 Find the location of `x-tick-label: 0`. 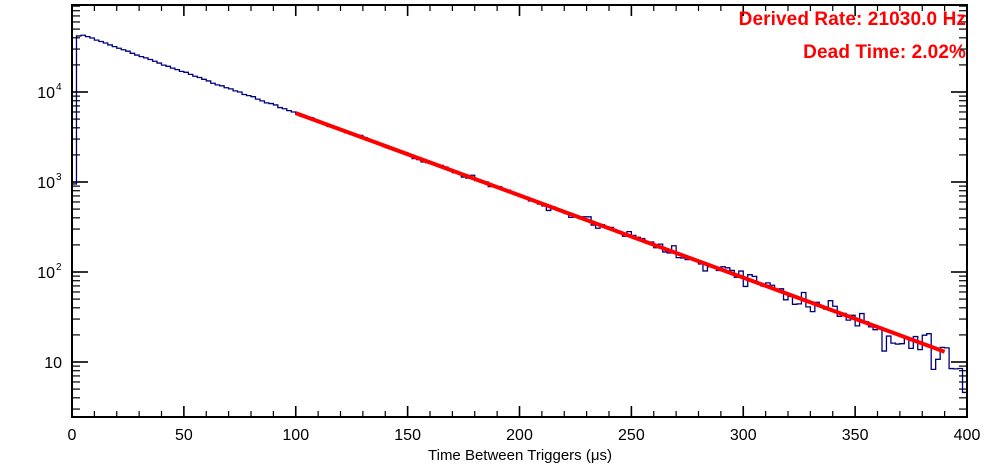

x-tick-label: 0 is located at coordinates (72, 435).